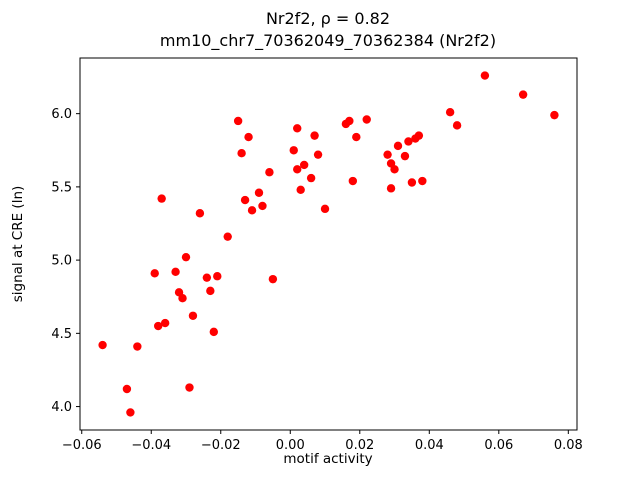  What do you see at coordinates (327, 459) in the screenshot?
I see `x-axis-label: motif activity` at bounding box center [327, 459].